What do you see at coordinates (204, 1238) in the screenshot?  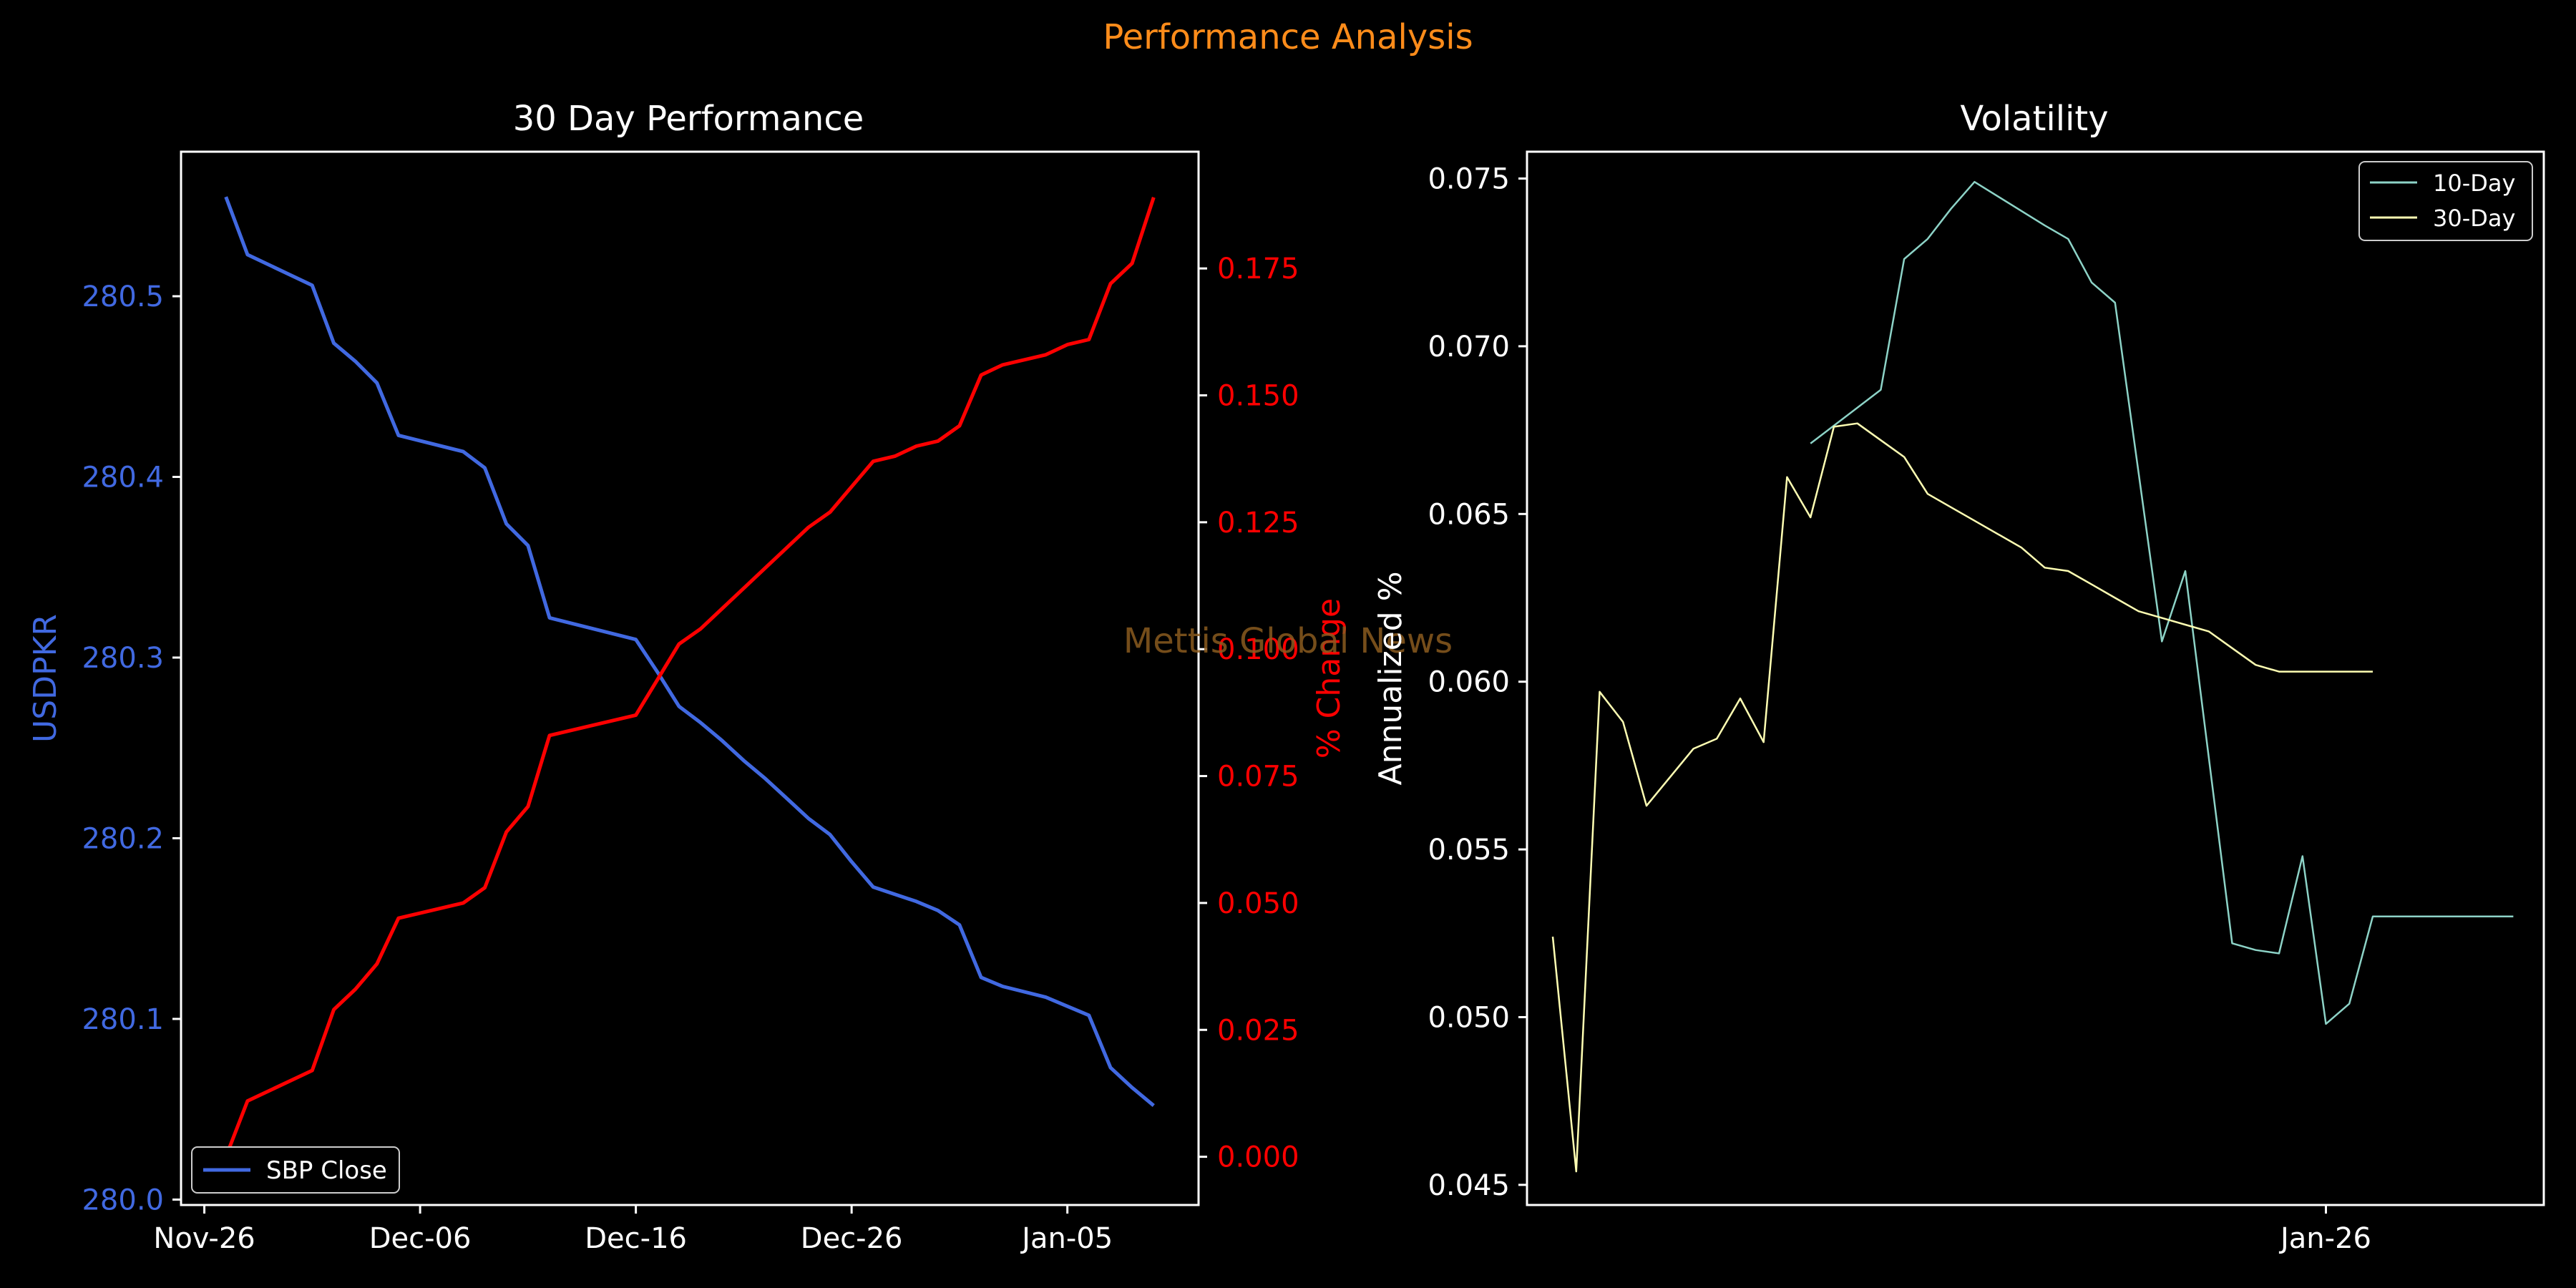 I see `x-tick-label: Nov-26` at bounding box center [204, 1238].